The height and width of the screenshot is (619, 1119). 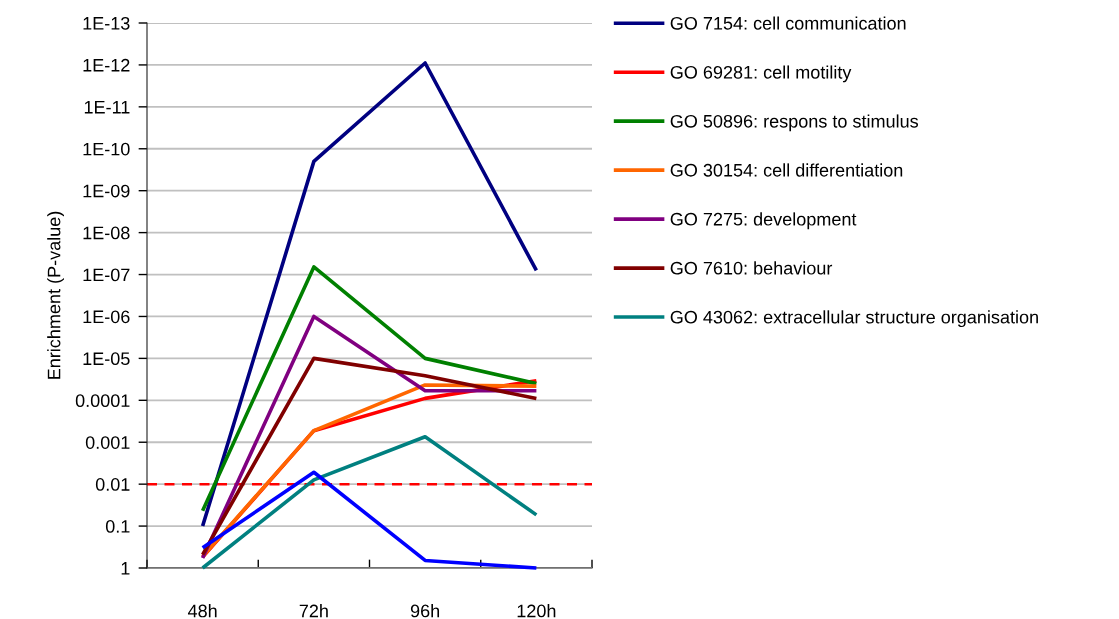 What do you see at coordinates (536, 611) in the screenshot?
I see `x-tick-label: 120h` at bounding box center [536, 611].